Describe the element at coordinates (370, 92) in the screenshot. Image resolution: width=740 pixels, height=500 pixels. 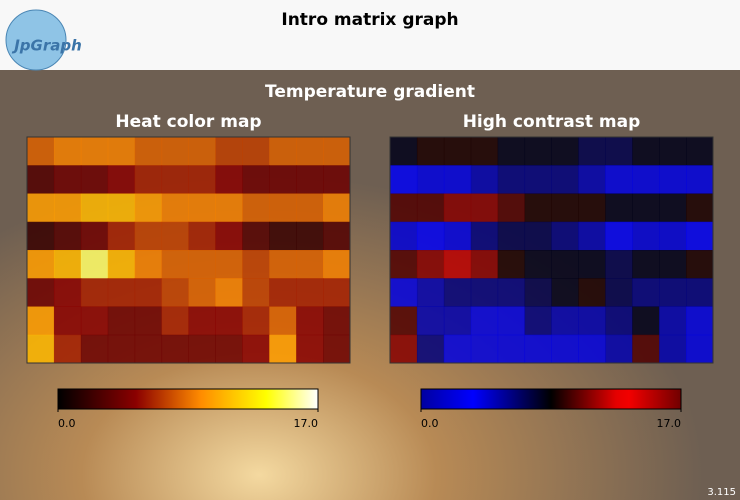
I see `subtitle: Temperature gradient` at that location.